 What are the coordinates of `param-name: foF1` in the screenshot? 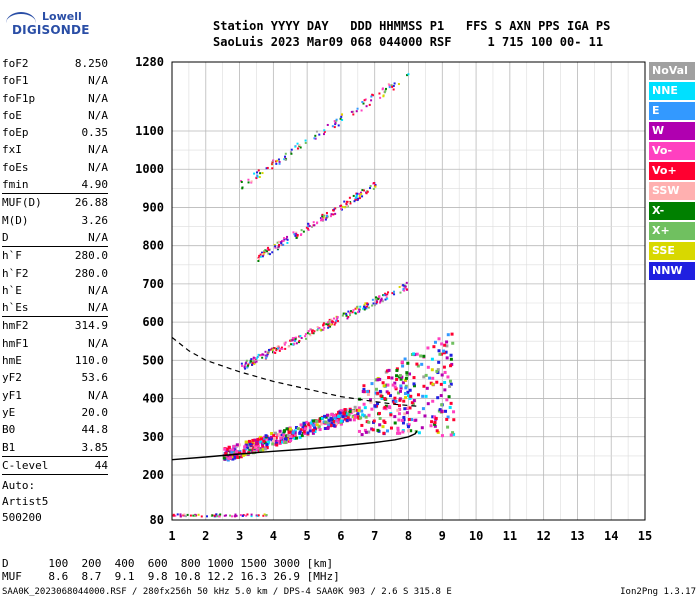 It's located at (15, 81).